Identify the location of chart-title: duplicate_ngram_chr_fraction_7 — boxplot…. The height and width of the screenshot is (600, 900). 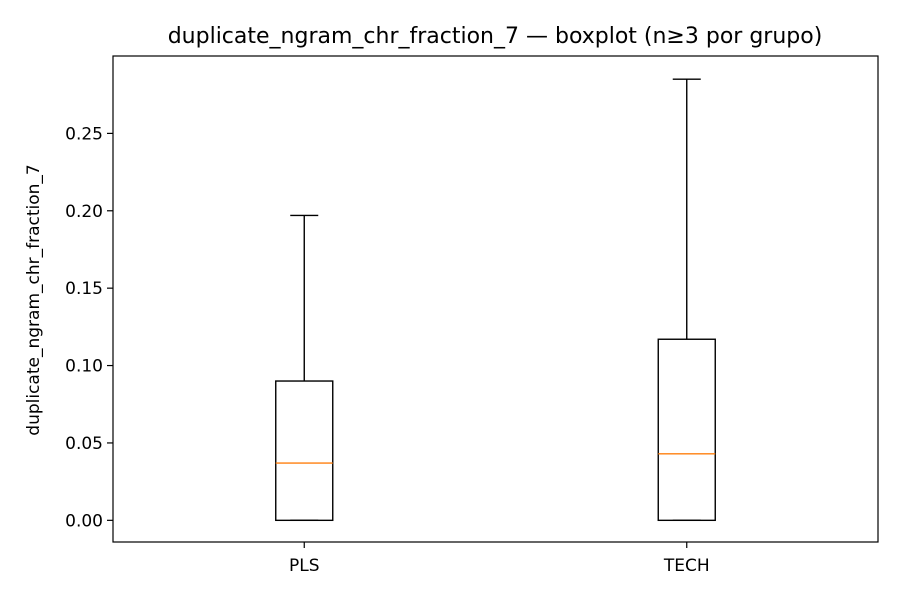
(495, 36).